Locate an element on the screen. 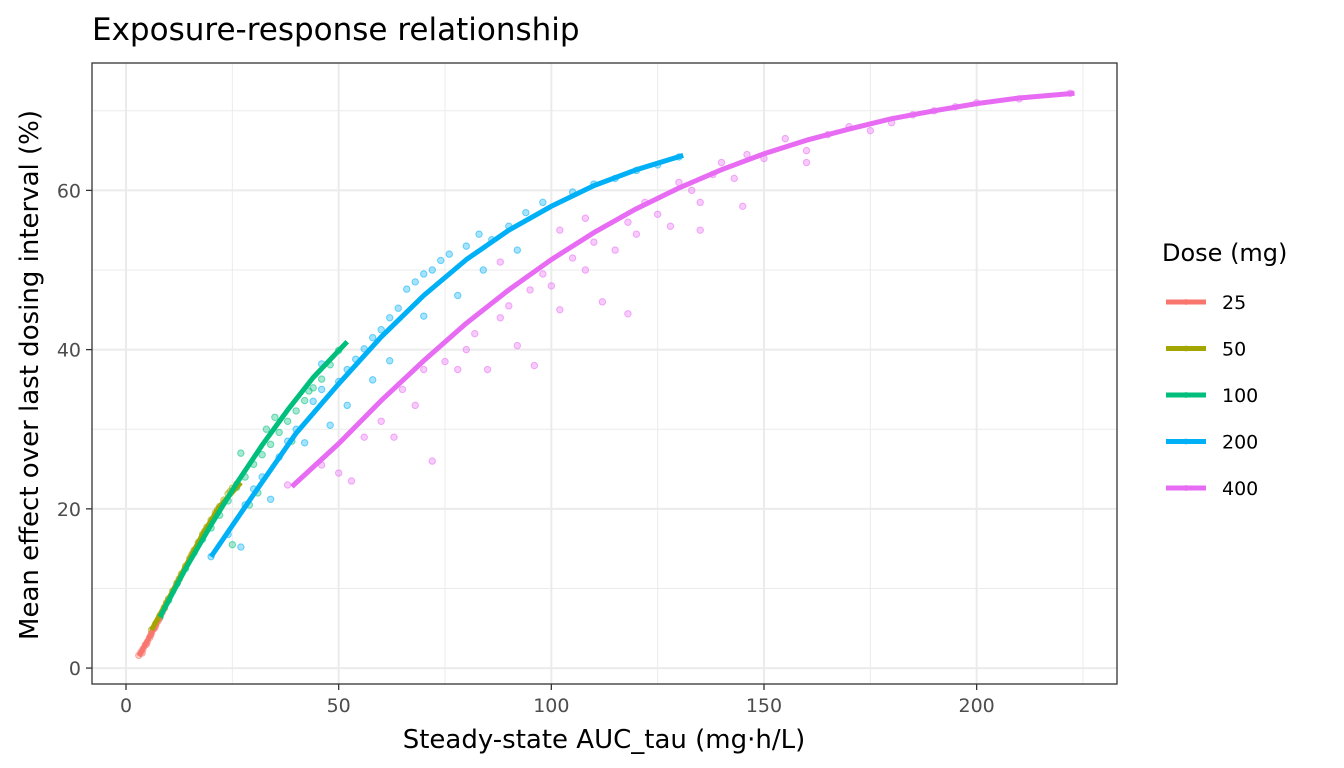  x-tick-label: 50 is located at coordinates (339, 706).